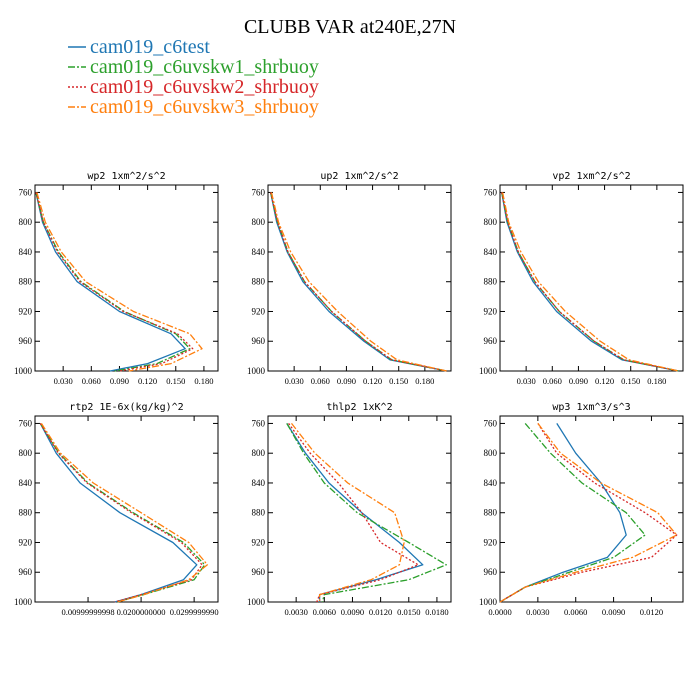 The width and height of the screenshot is (700, 700). What do you see at coordinates (591, 407) in the screenshot?
I see `panel-title: wp3 1xm^3/s^3` at bounding box center [591, 407].